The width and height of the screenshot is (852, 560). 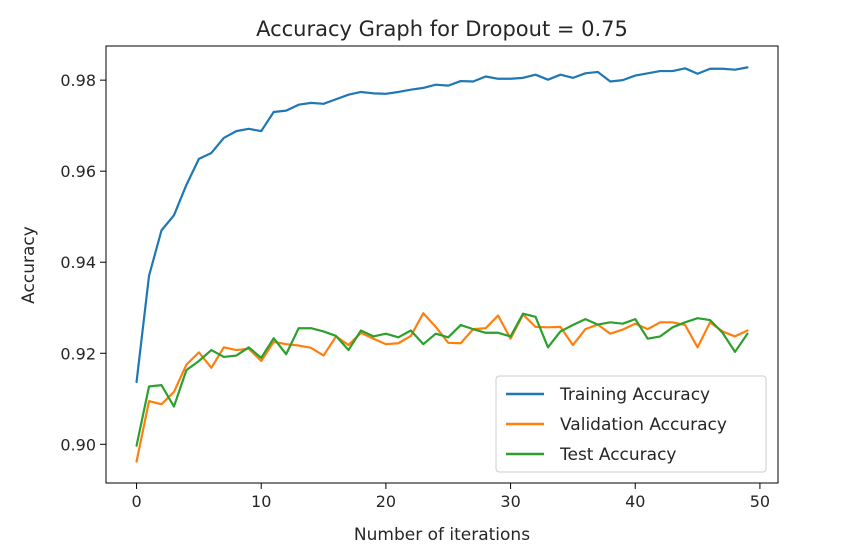 I want to click on legend-label: Training Accuracy, so click(x=634, y=395).